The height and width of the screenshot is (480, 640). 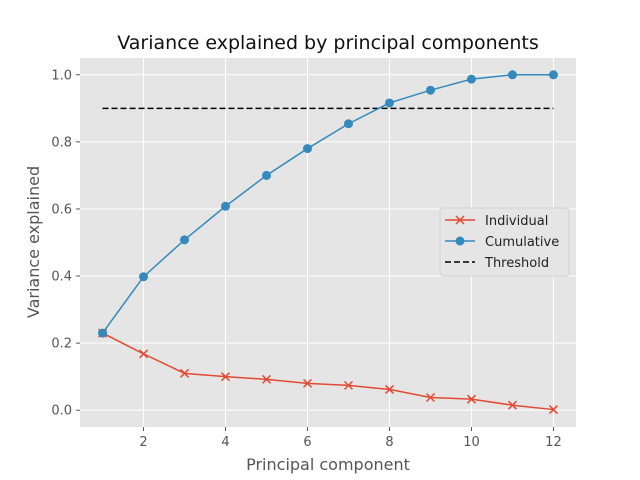 What do you see at coordinates (471, 442) in the screenshot?
I see `x-tick-label: 10` at bounding box center [471, 442].